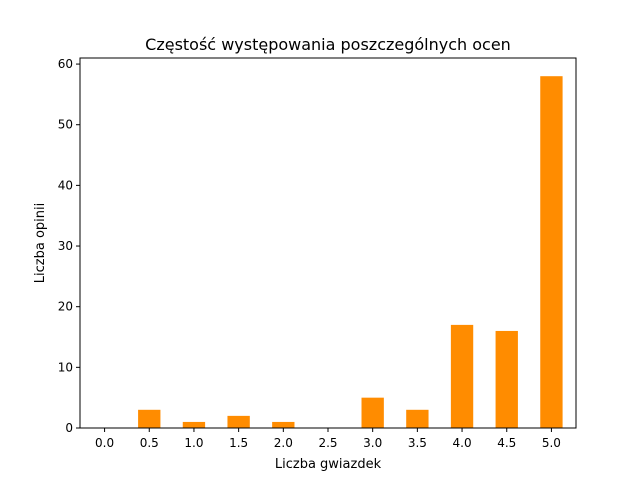 Image resolution: width=640 pixels, height=484 pixels. I want to click on y-tick-label: 40, so click(65, 185).